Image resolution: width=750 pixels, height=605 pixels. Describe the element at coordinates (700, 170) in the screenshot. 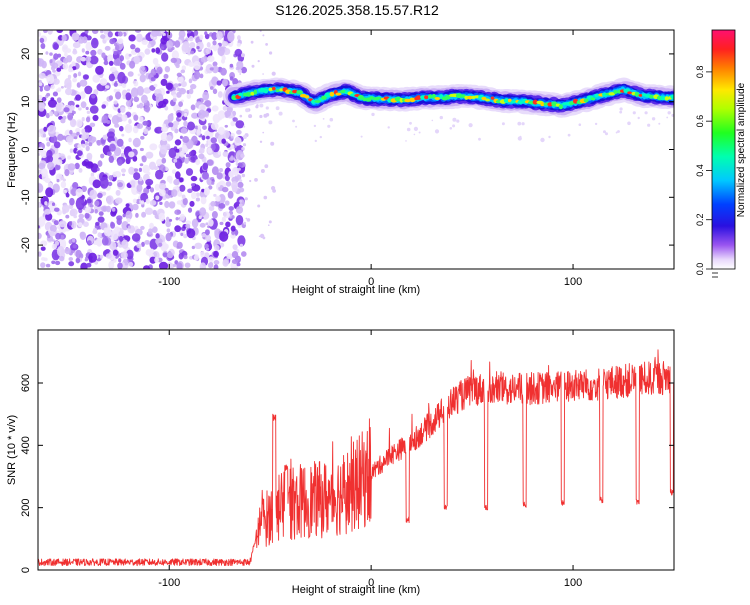

I see `colorbar-tick-label: 0.4` at that location.